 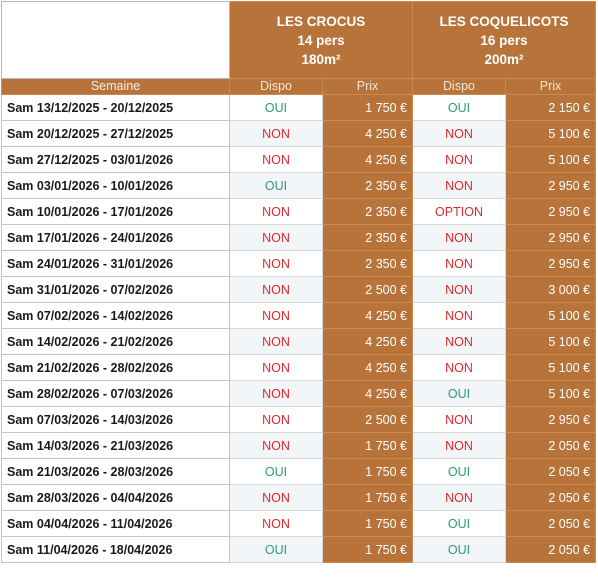 What do you see at coordinates (367, 289) in the screenshot?
I see `crocus-prix-cell: 2 500 €` at bounding box center [367, 289].